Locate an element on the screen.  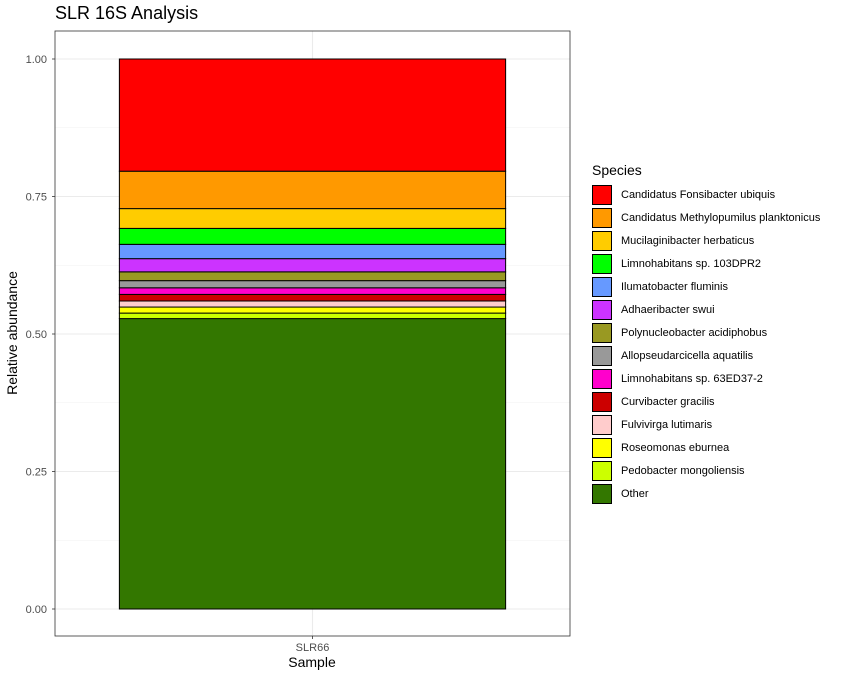
y-tick-label: 0.25 is located at coordinates (36, 473).